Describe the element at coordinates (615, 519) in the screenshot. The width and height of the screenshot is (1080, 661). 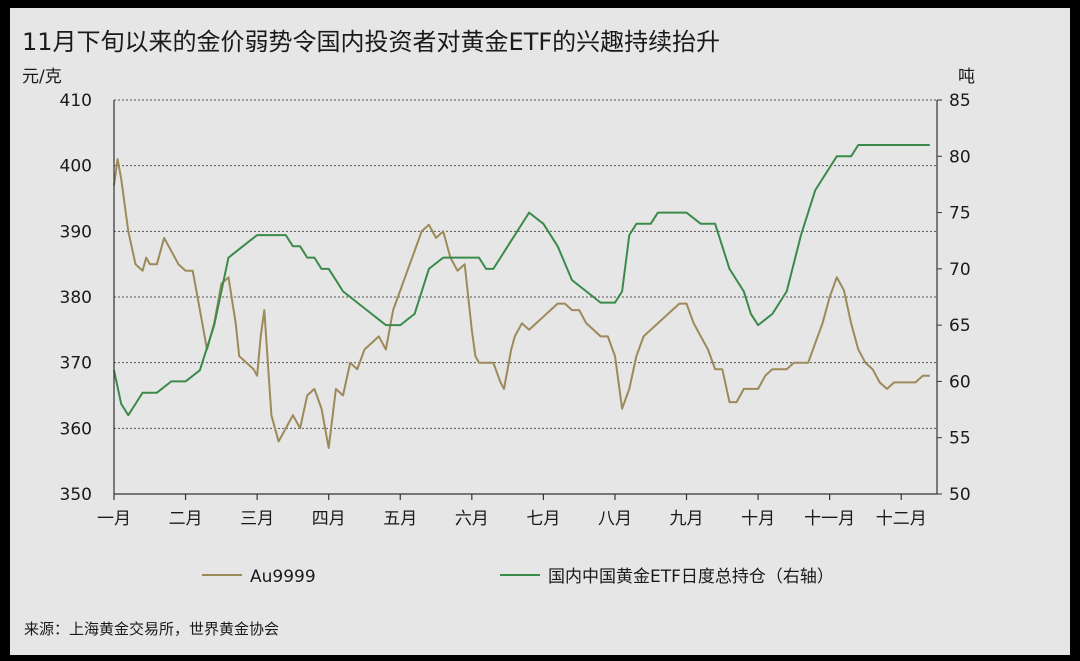
I see `x-tick-label: 八月` at that location.